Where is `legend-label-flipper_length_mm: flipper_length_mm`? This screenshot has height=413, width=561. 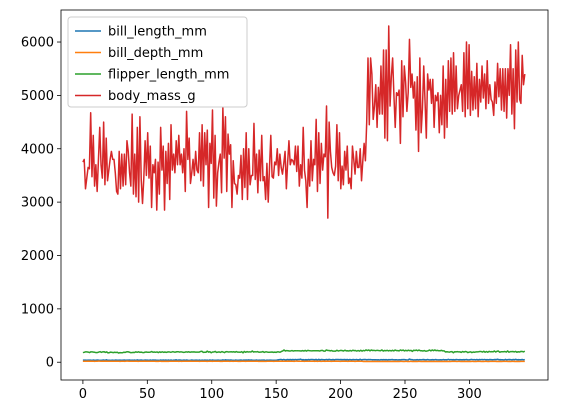
legend-label-flipper_length_mm: flipper_length_mm is located at coordinates (168, 75).